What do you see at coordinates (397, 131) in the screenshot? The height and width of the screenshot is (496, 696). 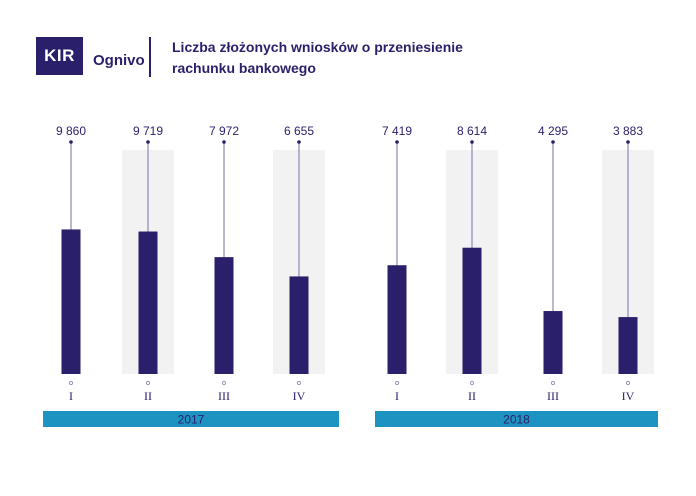 I see `value-label: 7 419` at bounding box center [397, 131].